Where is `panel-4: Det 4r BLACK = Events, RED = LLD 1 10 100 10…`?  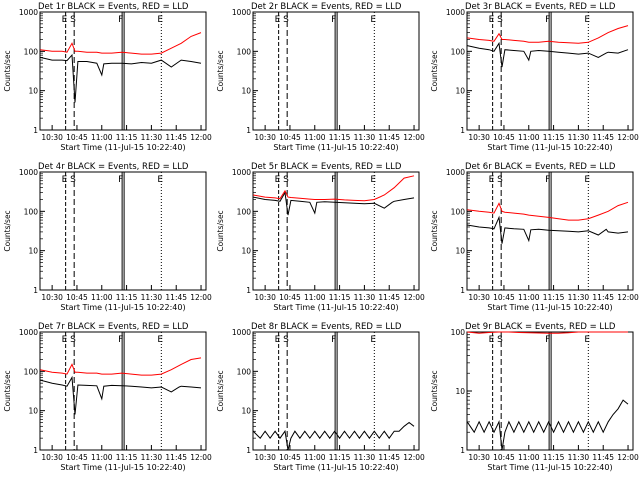 panel-4: Det 4r BLACK = Events, RED = LLD 1 10 100 10… is located at coordinates (107, 237).